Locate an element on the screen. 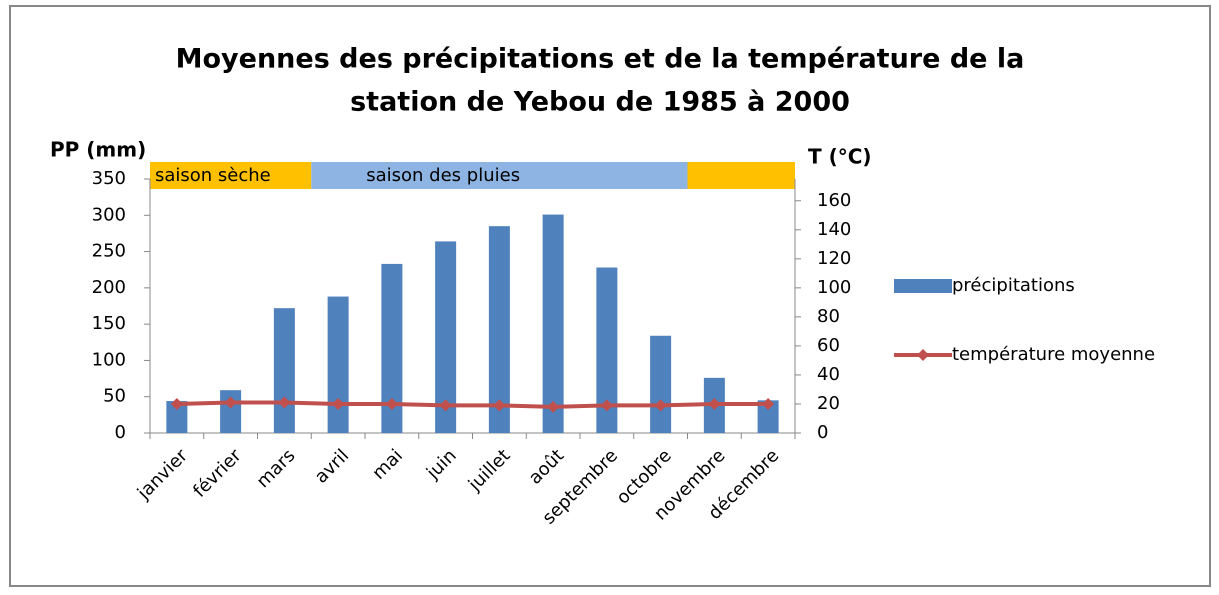 The image size is (1219, 595). legend-label: température moyenne is located at coordinates (1053, 354).